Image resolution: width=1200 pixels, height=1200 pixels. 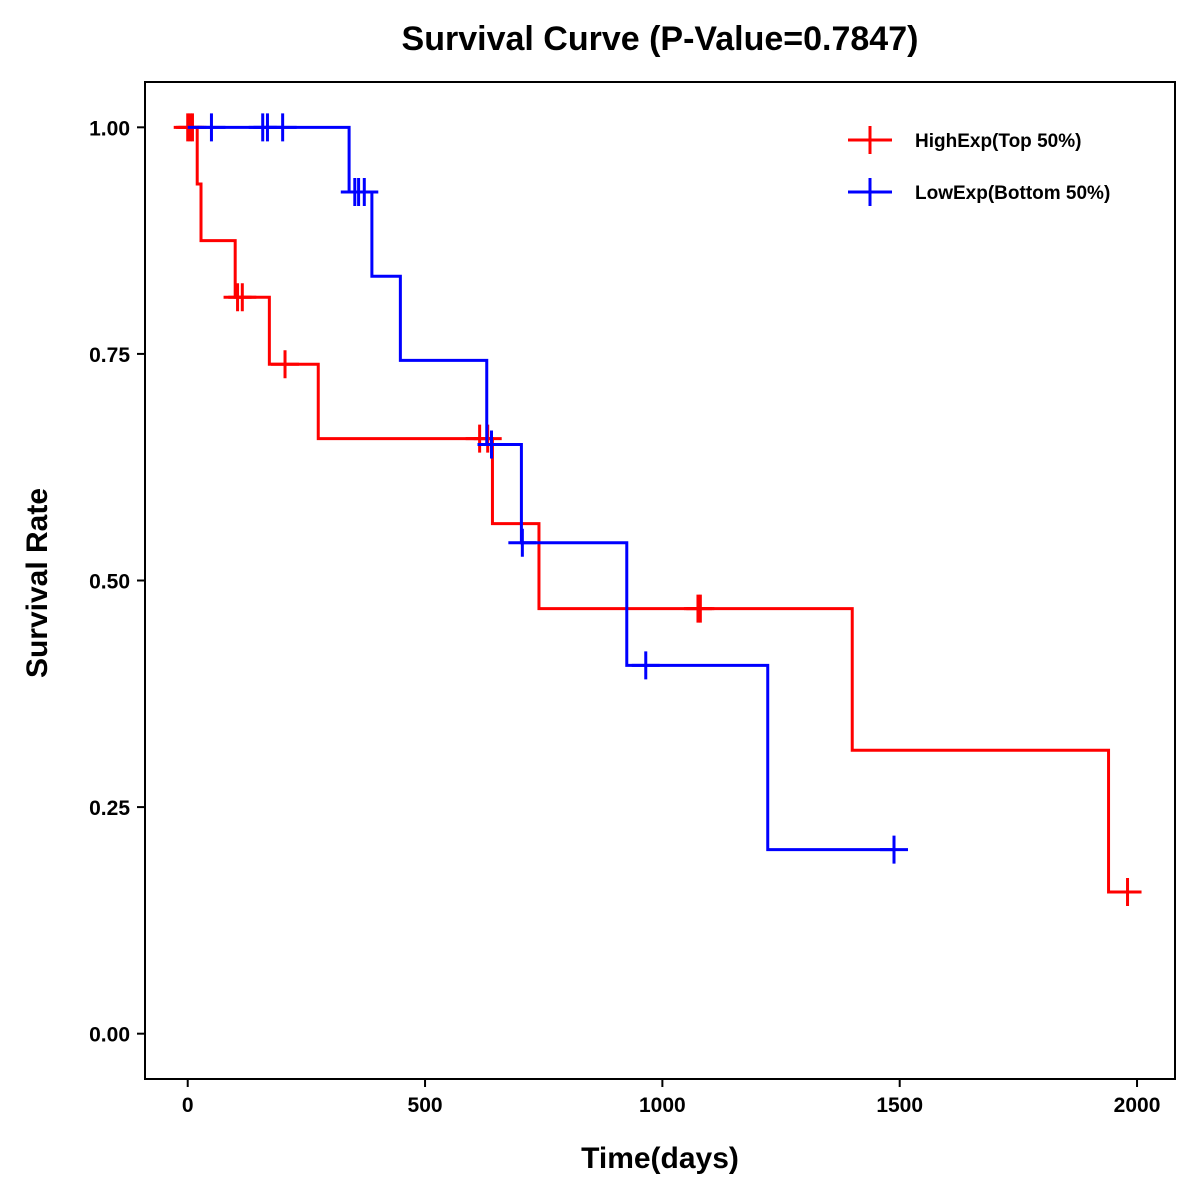 What do you see at coordinates (37, 583) in the screenshot?
I see `y-axis-label: Survival Rate` at bounding box center [37, 583].